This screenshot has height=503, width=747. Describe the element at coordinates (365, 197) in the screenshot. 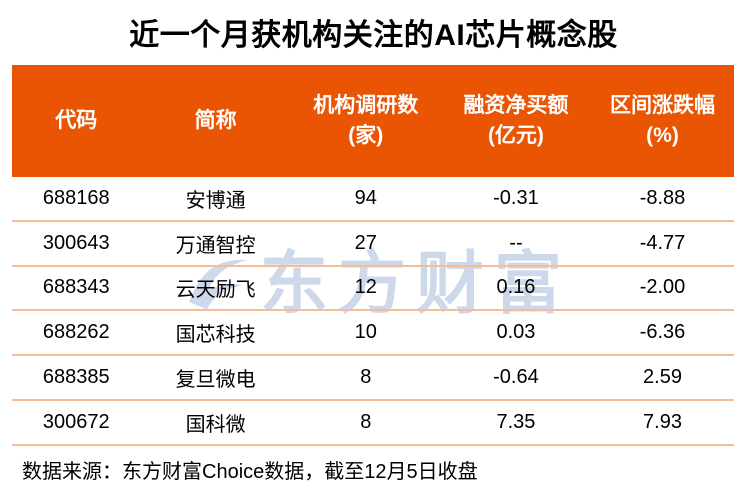

I see `table-cell: 94` at that location.